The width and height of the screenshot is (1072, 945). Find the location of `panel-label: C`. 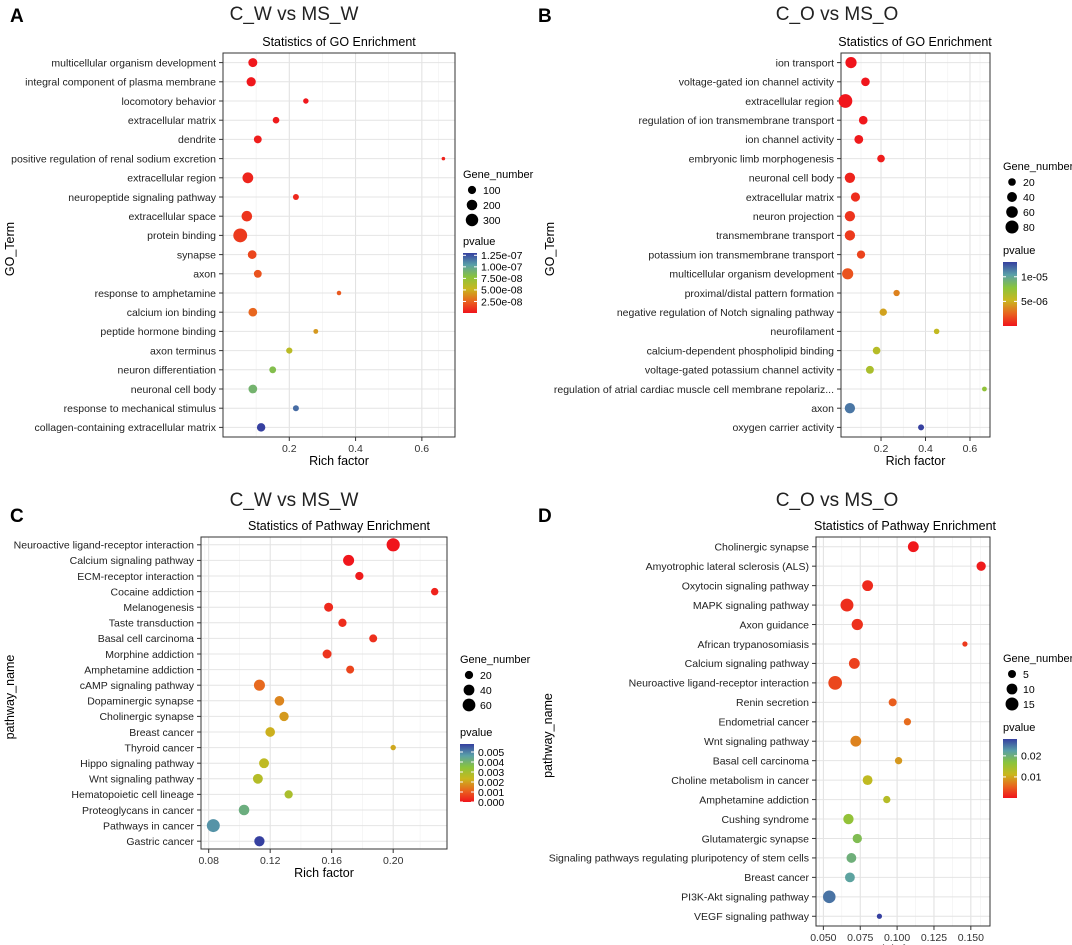

panel-label: C is located at coordinates (17, 516).